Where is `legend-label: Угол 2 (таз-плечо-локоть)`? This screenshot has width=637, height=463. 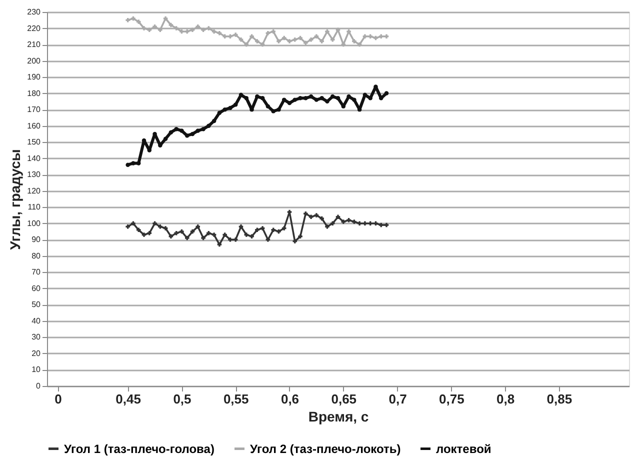 legend-label: Угол 2 (таз-плечо-локоть) is located at coordinates (325, 449).